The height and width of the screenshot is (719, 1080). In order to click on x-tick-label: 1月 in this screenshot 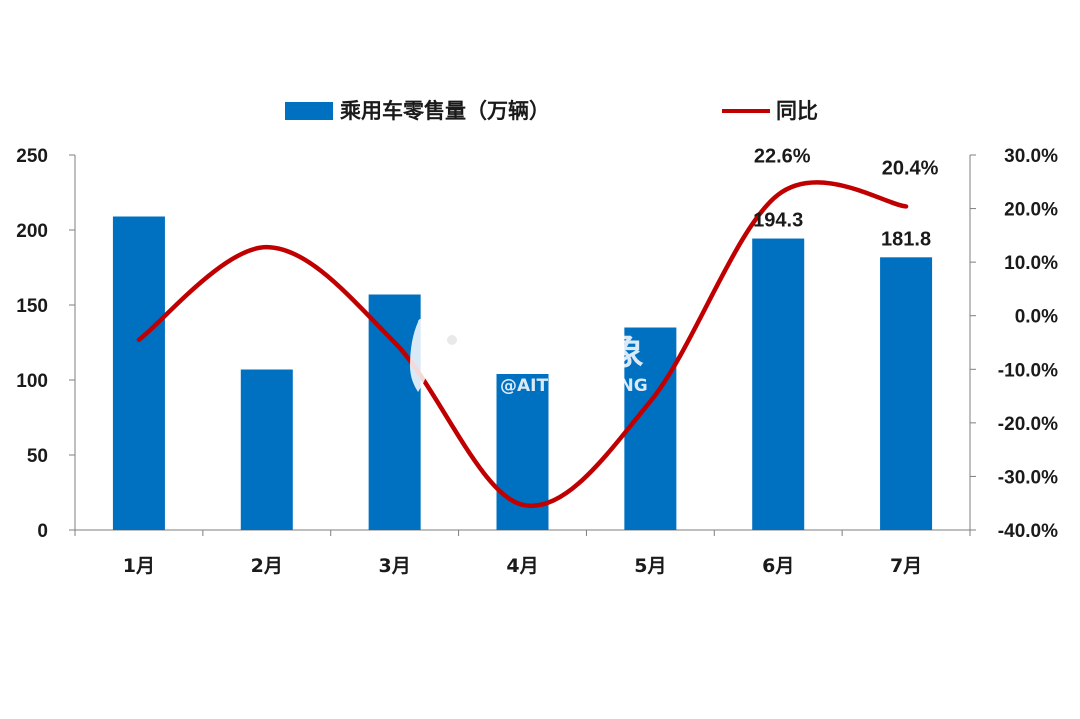, I will do `click(139, 566)`.